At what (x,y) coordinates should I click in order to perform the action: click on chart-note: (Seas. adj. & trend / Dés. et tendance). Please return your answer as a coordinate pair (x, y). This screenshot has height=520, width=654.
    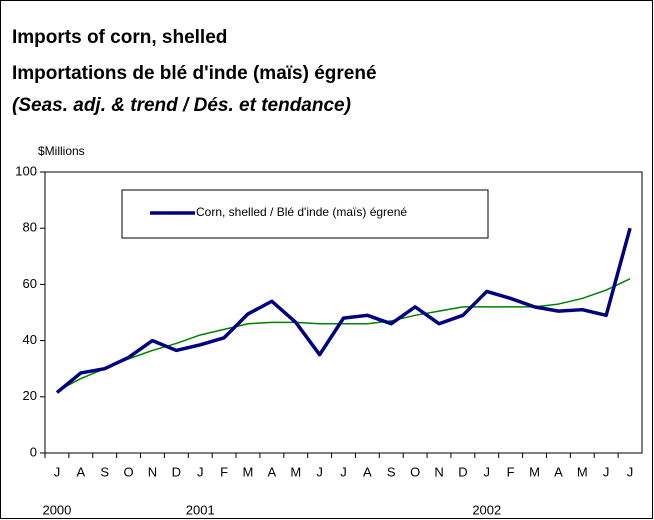
    Looking at the image, I should click on (181, 105).